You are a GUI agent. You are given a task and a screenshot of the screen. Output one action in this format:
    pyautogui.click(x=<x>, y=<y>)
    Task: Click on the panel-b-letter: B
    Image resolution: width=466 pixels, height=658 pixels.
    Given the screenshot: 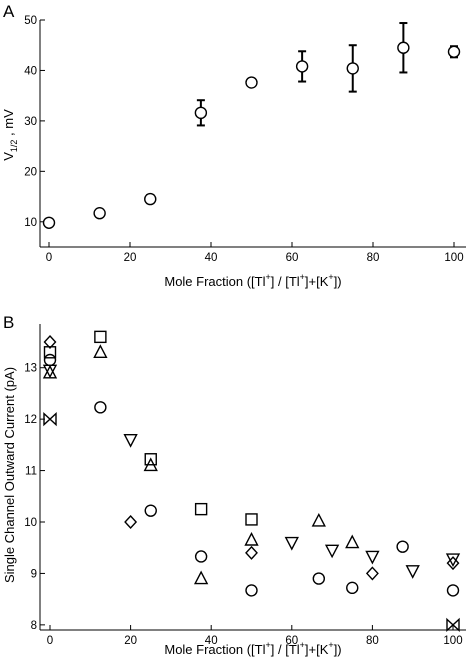 What is the action you would take?
    pyautogui.click(x=8, y=322)
    